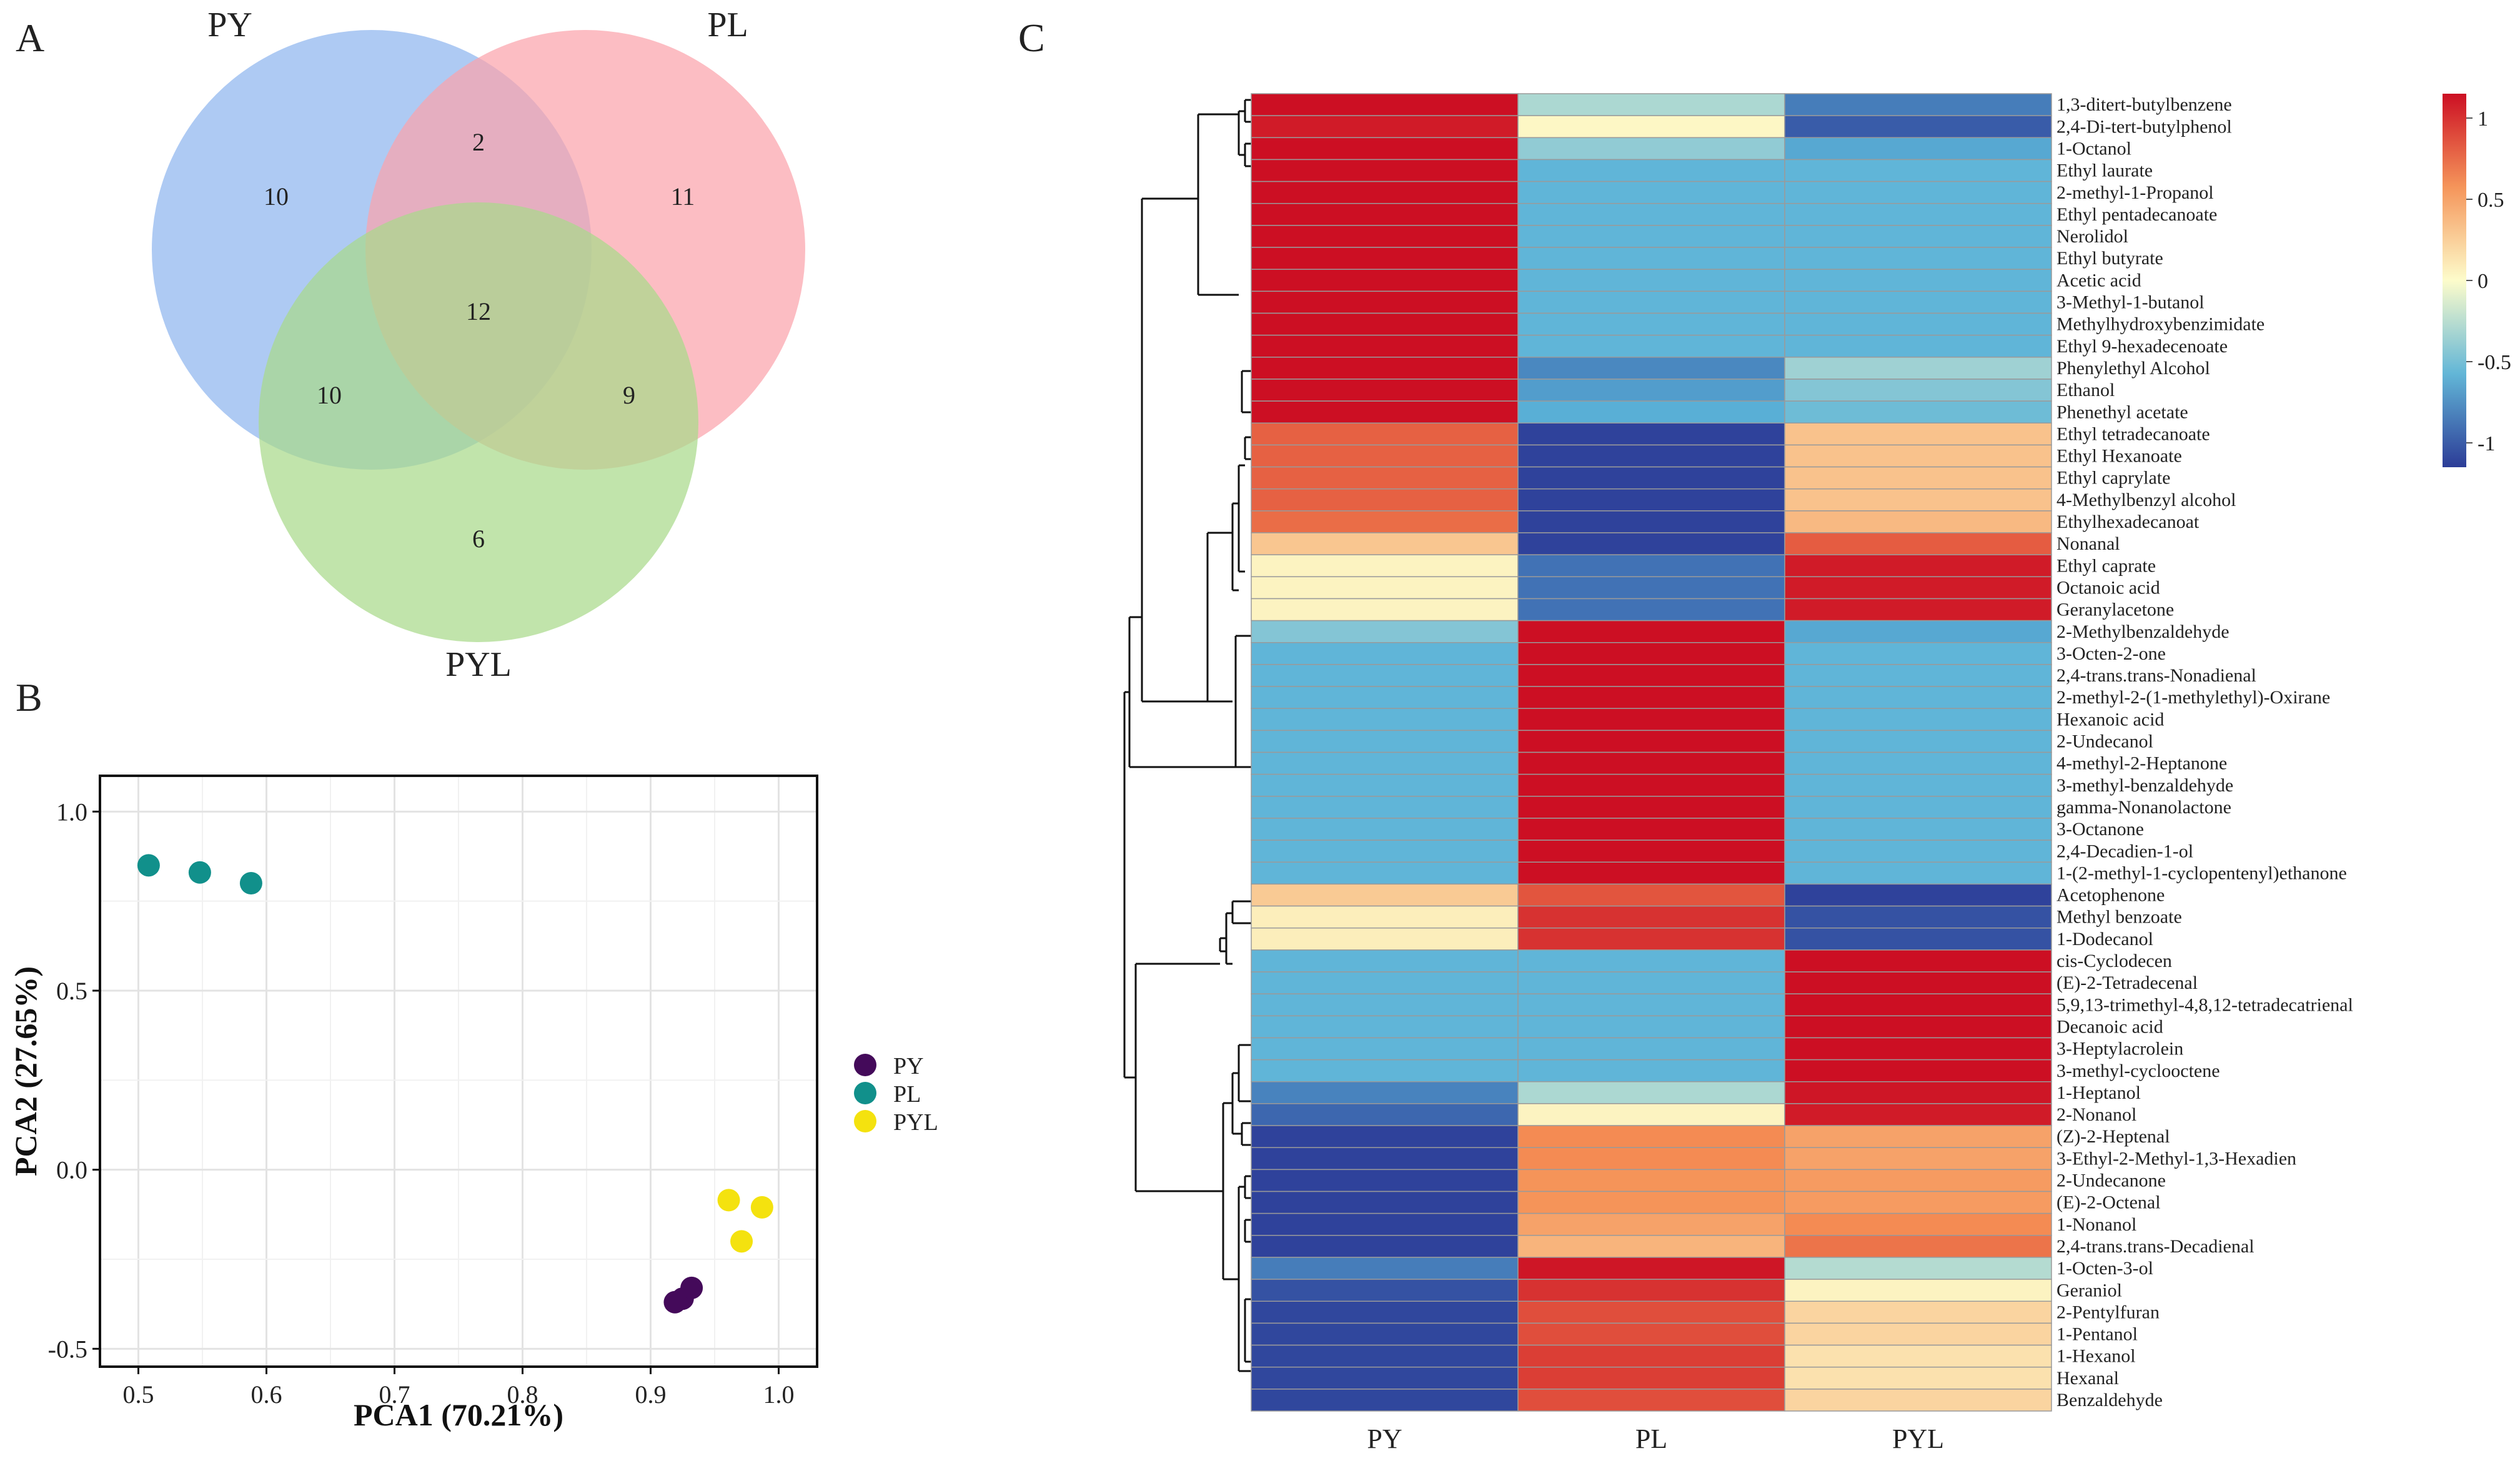 Image resolution: width=2520 pixels, height=1461 pixels. I want to click on pca-x-axis: 0.5 0.6 0.7 0.8 0.9 1.0, so click(459, 1388).